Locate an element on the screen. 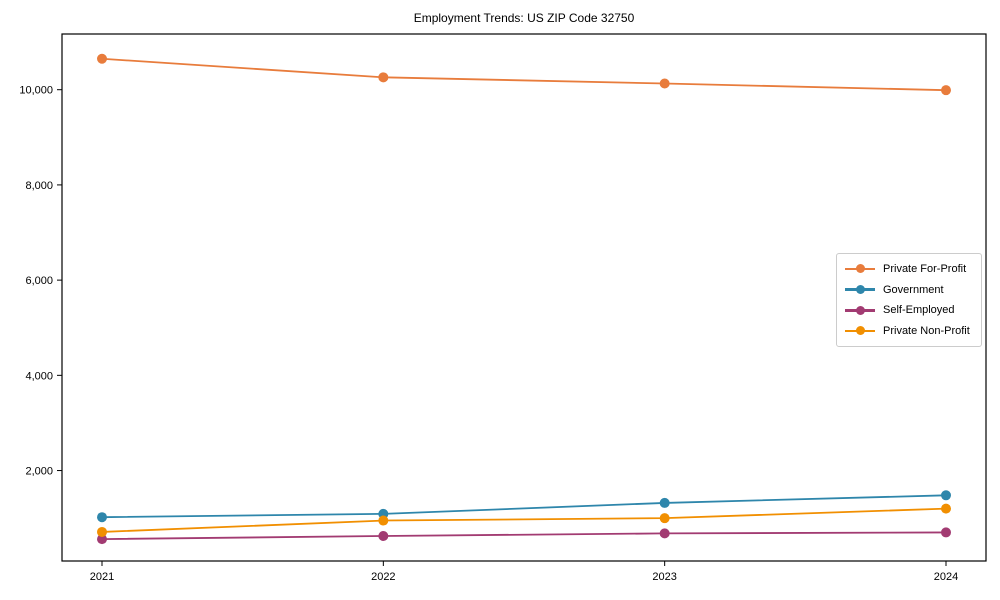 The height and width of the screenshot is (600, 1000). legend-item-private-non-profit: Private Non-Profit is located at coordinates (909, 331).